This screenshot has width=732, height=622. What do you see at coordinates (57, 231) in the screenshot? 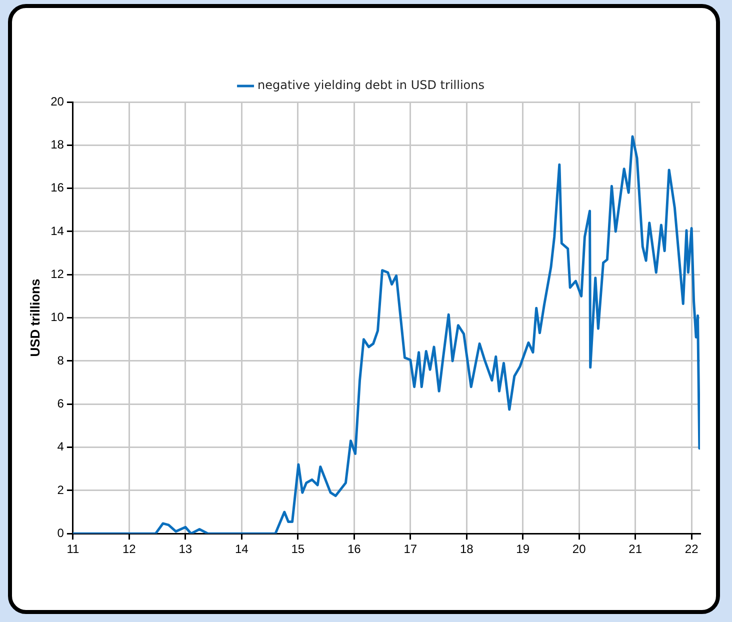
I see `y-tick-label: 14` at bounding box center [57, 231].